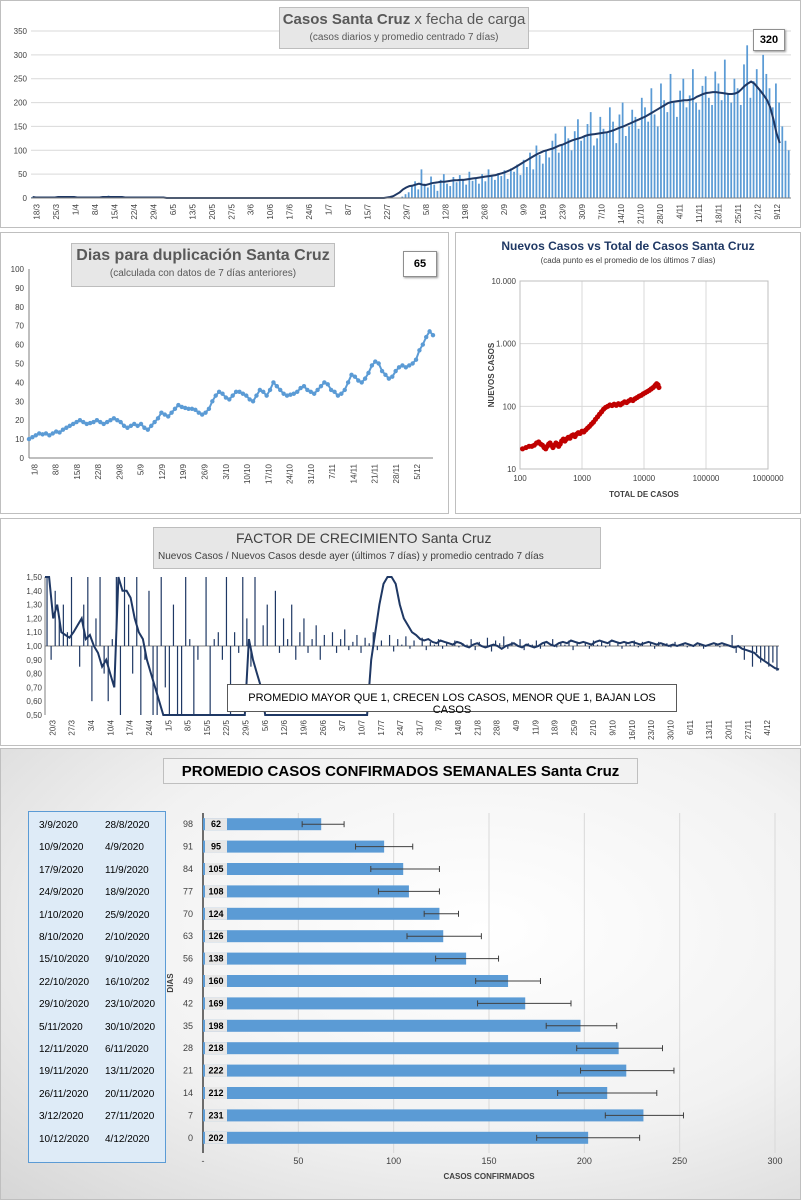 The width and height of the screenshot is (801, 1200). What do you see at coordinates (34, 618) in the screenshot?
I see `y-tick-label: 1,20` at bounding box center [34, 618].